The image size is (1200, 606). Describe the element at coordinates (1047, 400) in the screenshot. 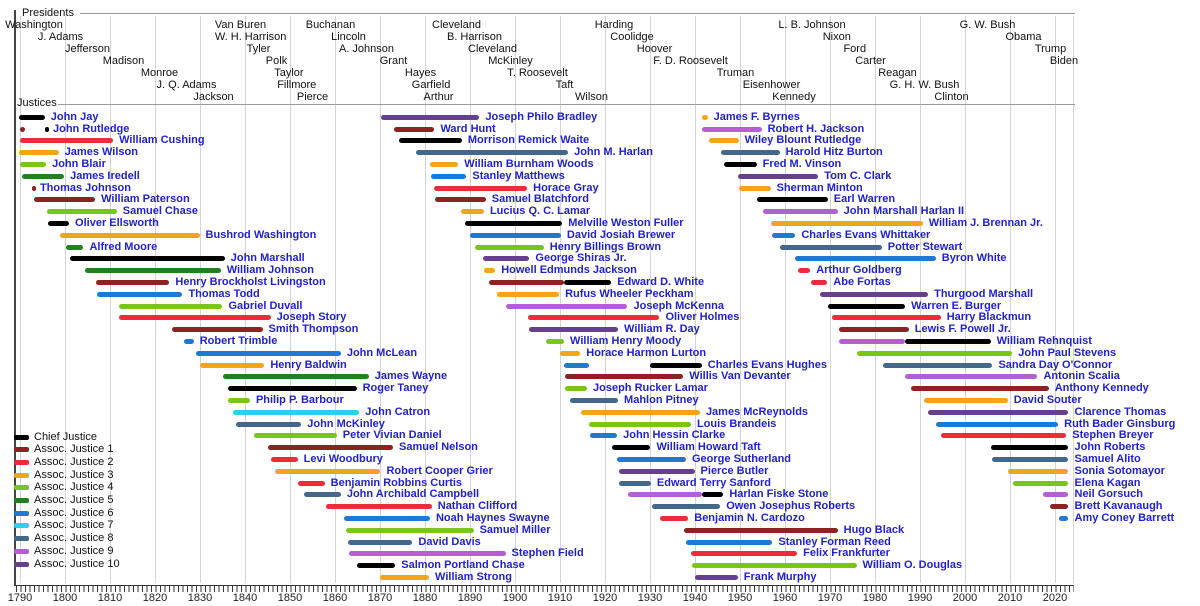

I see `justice-name-link: David Souter` at that location.